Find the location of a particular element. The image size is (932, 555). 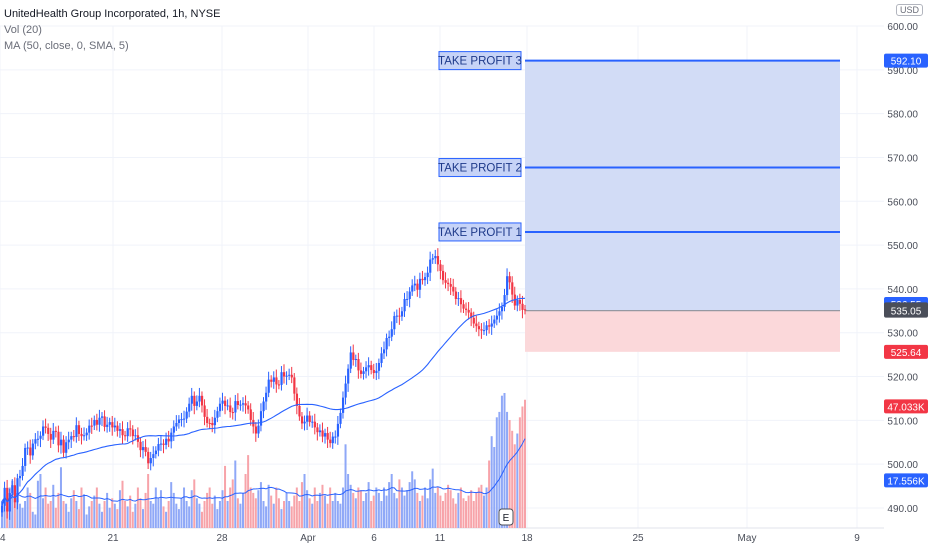

price-badge-label: 17.556K is located at coordinates (906, 481).